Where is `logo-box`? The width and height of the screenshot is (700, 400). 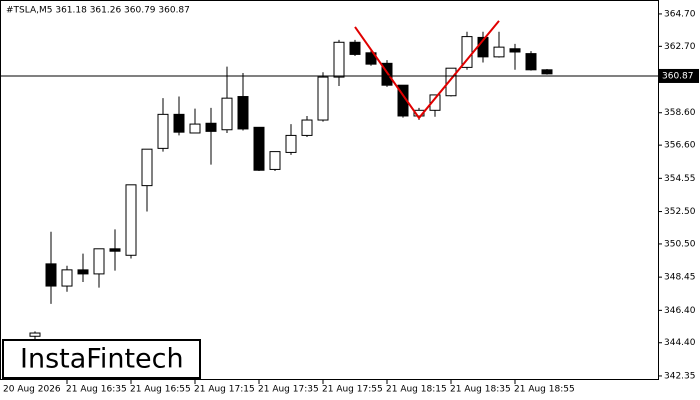
logo-box is located at coordinates (101, 359).